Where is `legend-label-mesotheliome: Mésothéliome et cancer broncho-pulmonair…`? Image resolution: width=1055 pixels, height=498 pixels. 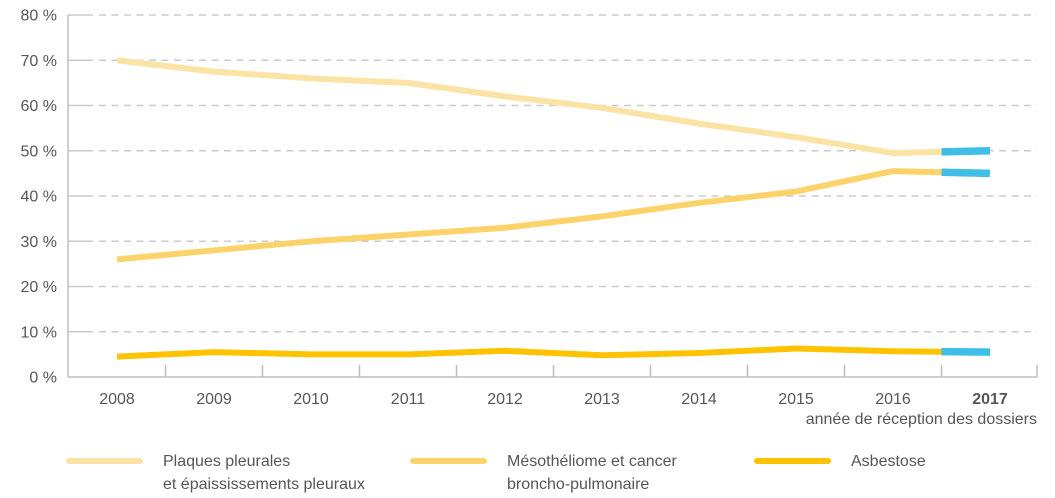 legend-label-mesotheliome: Mésothéliome et cancer broncho-pulmonair… is located at coordinates (592, 473).